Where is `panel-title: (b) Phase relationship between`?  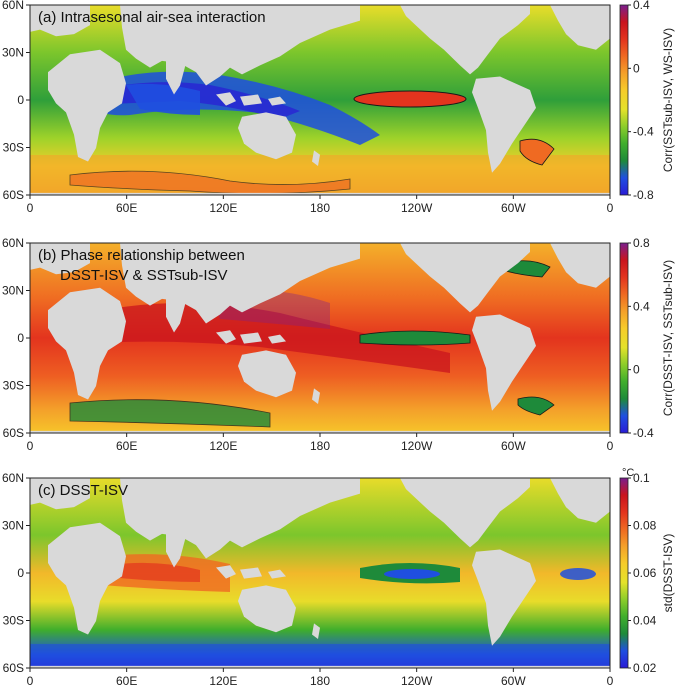
panel-title: (b) Phase relationship between is located at coordinates (141, 255).